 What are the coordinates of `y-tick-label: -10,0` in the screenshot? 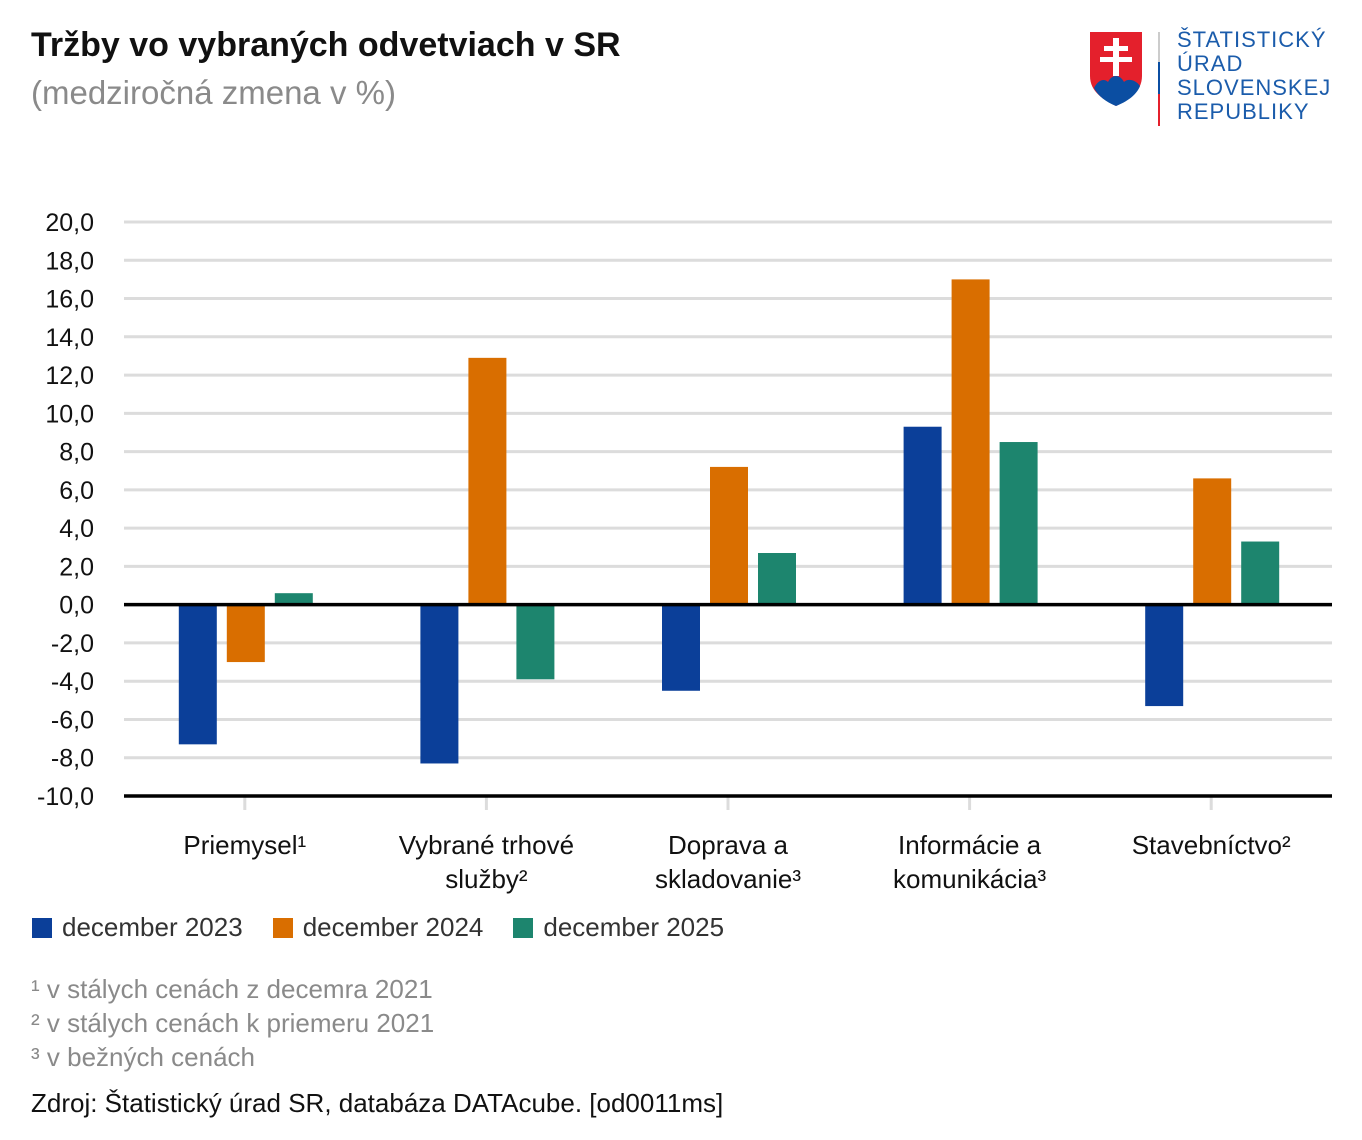 It's located at (65, 797).